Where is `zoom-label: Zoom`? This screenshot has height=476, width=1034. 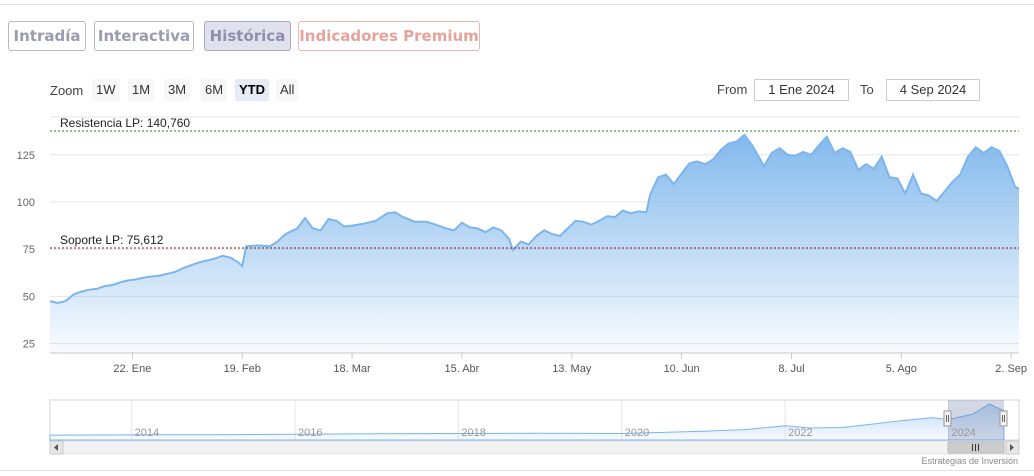
zoom-label: Zoom is located at coordinates (67, 90).